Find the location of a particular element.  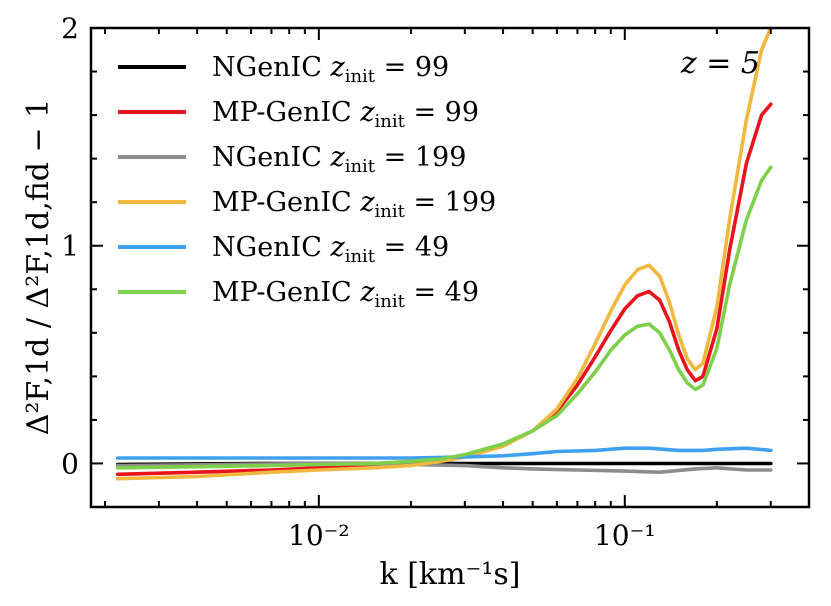

legend-label: NGenIC zinit = 49 is located at coordinates (330, 249).